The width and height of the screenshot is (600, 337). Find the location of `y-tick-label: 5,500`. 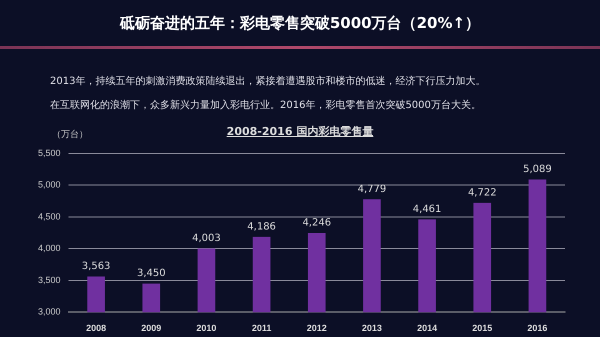

y-tick-label: 5,500 is located at coordinates (49, 153).